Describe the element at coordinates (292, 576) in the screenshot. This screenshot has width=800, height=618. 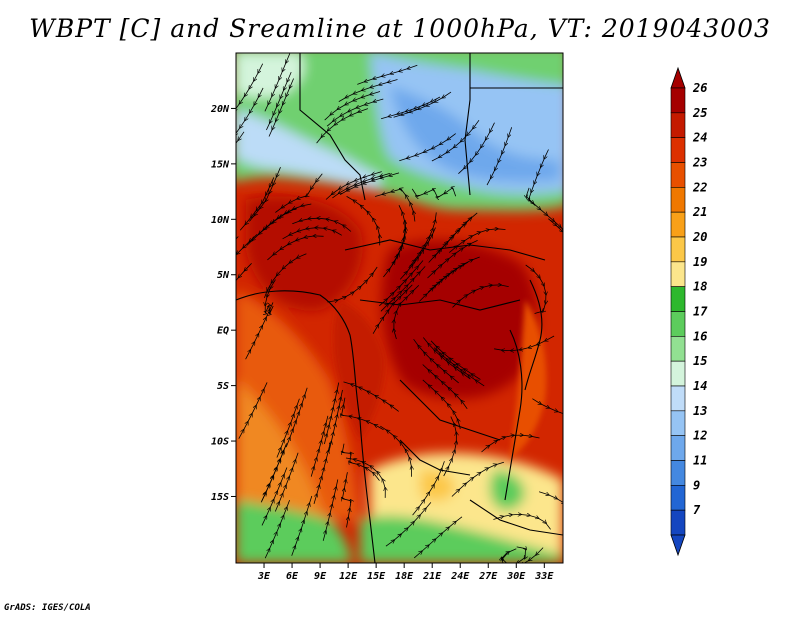
I see `lon-tick-label: 6E` at that location.